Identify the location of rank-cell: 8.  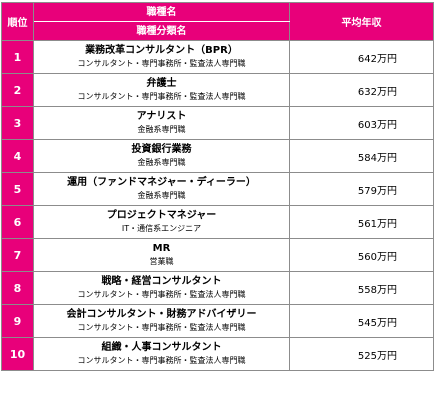
(17, 288).